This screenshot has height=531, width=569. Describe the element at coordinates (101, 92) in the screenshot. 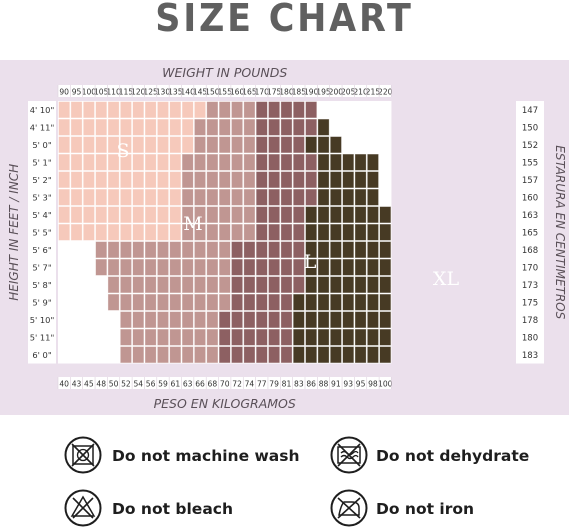

I see `pounds-tick: 105` at that location.